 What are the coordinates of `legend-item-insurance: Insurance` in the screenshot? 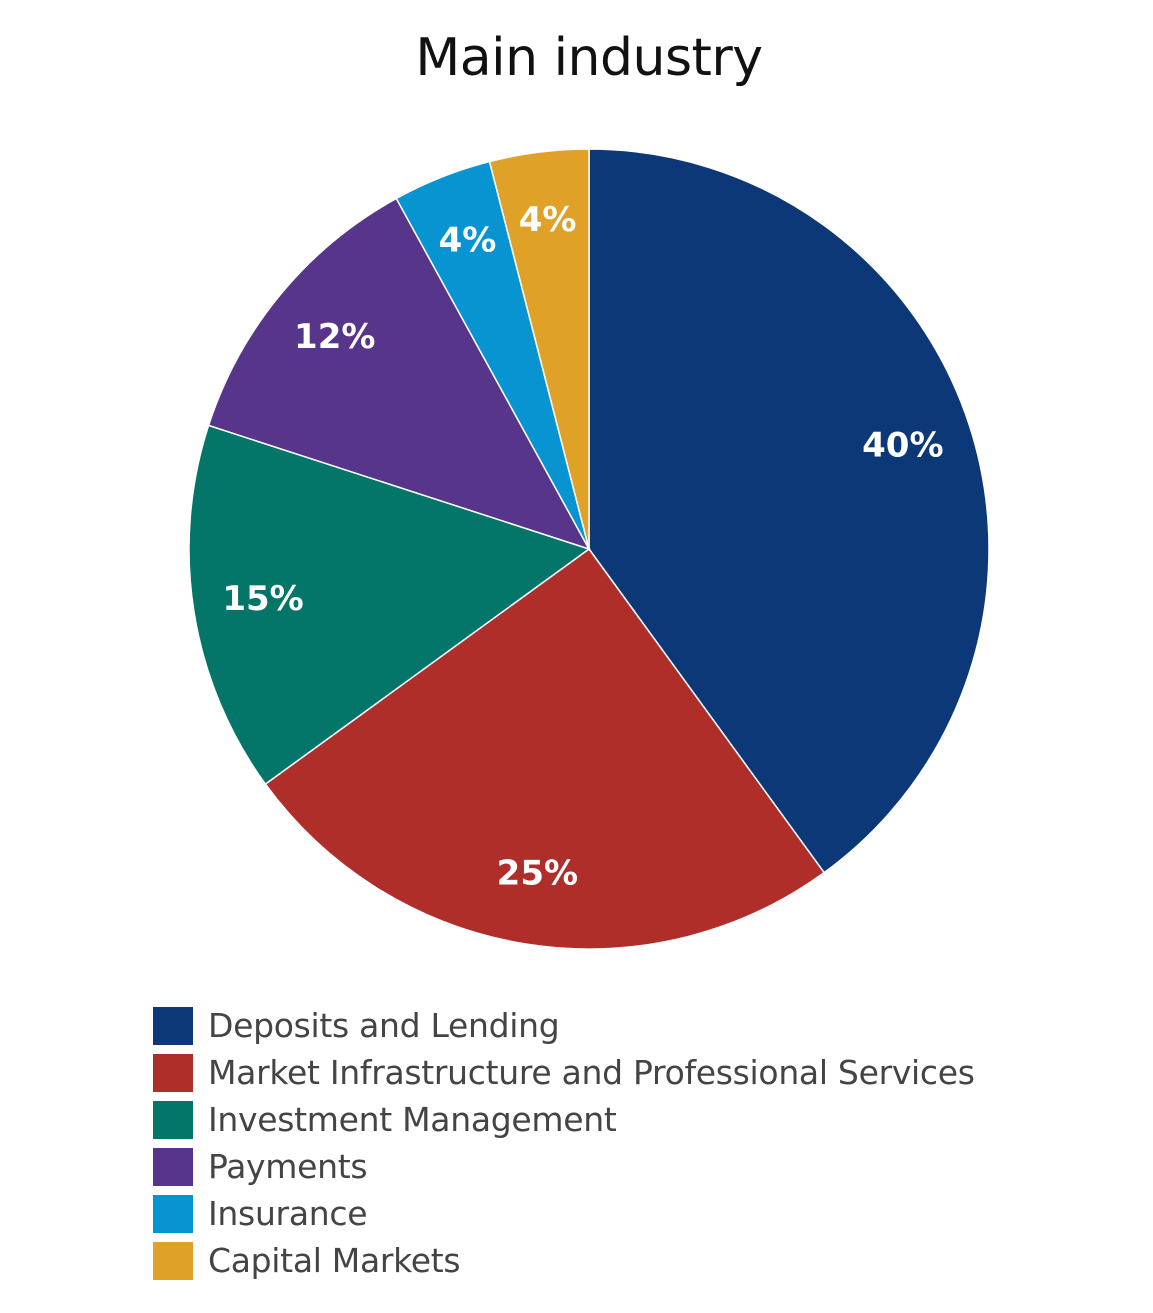 It's located at (564, 1213).